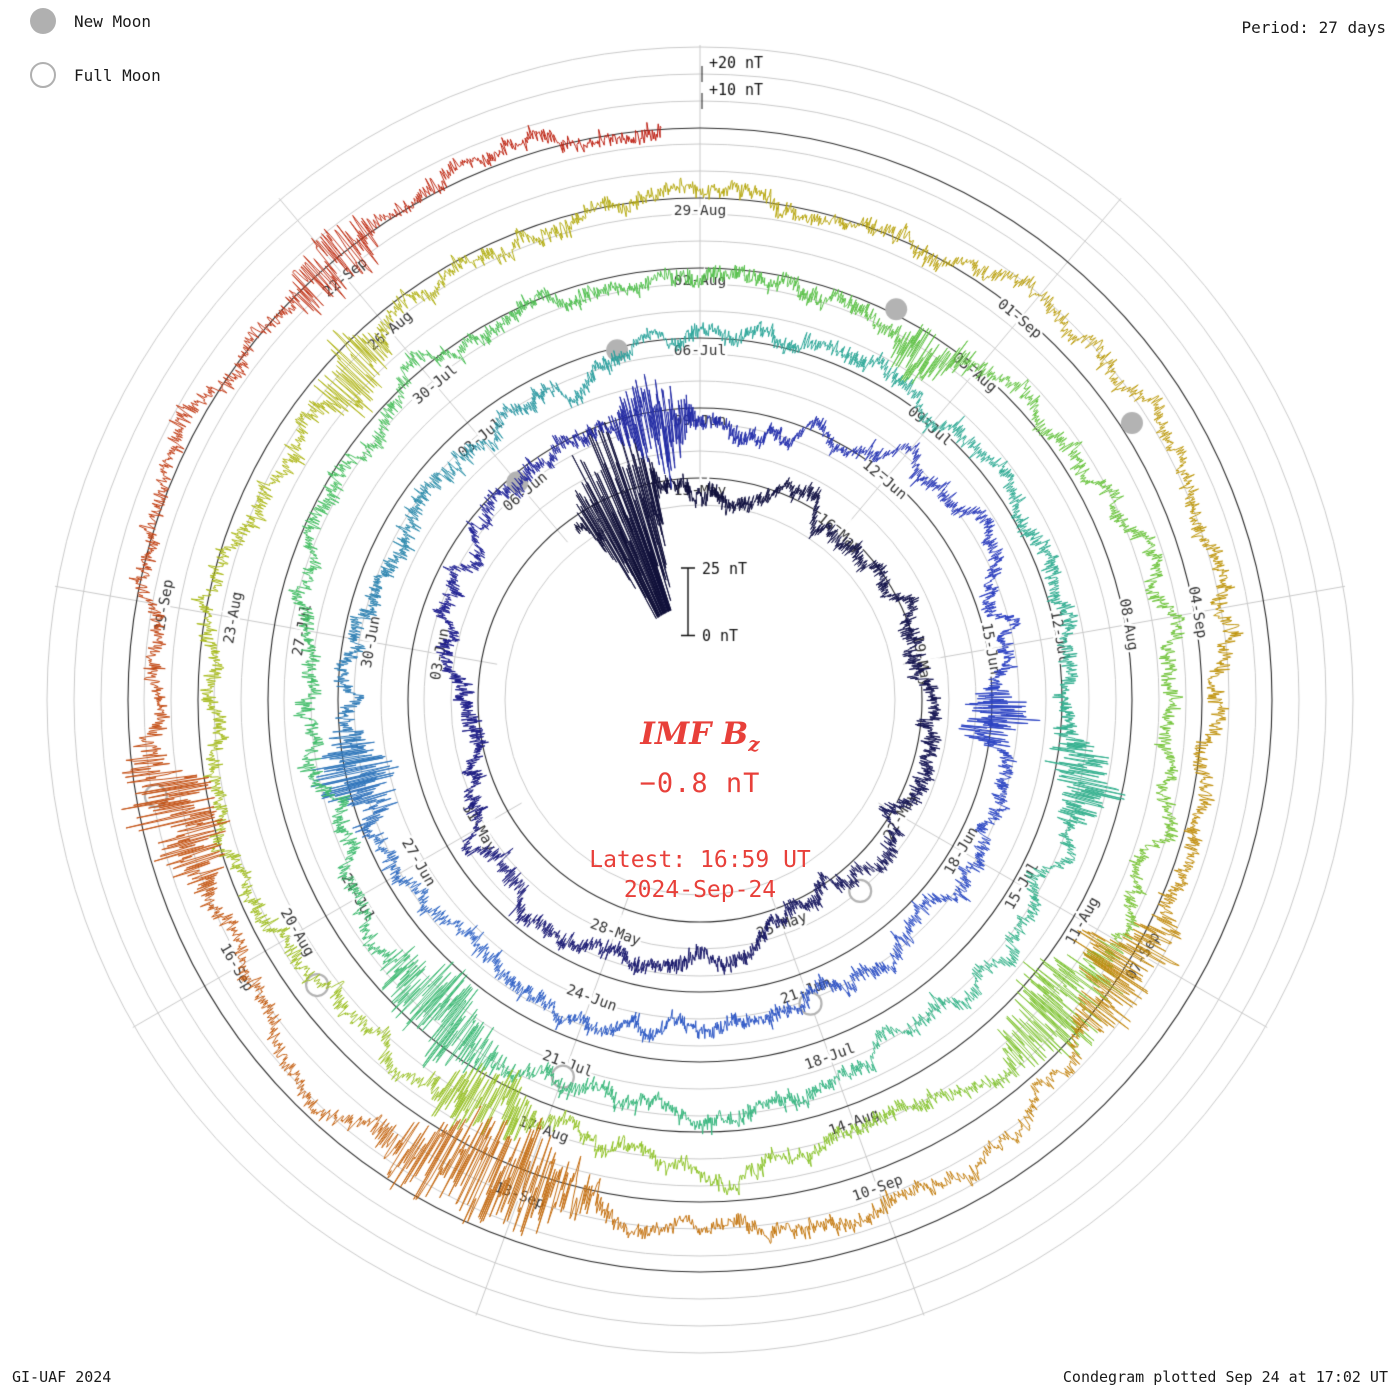 This screenshot has width=1400, height=1400. What do you see at coordinates (700, 890) in the screenshot?
I see `latest-date-label: 2024-Sep-24` at bounding box center [700, 890].